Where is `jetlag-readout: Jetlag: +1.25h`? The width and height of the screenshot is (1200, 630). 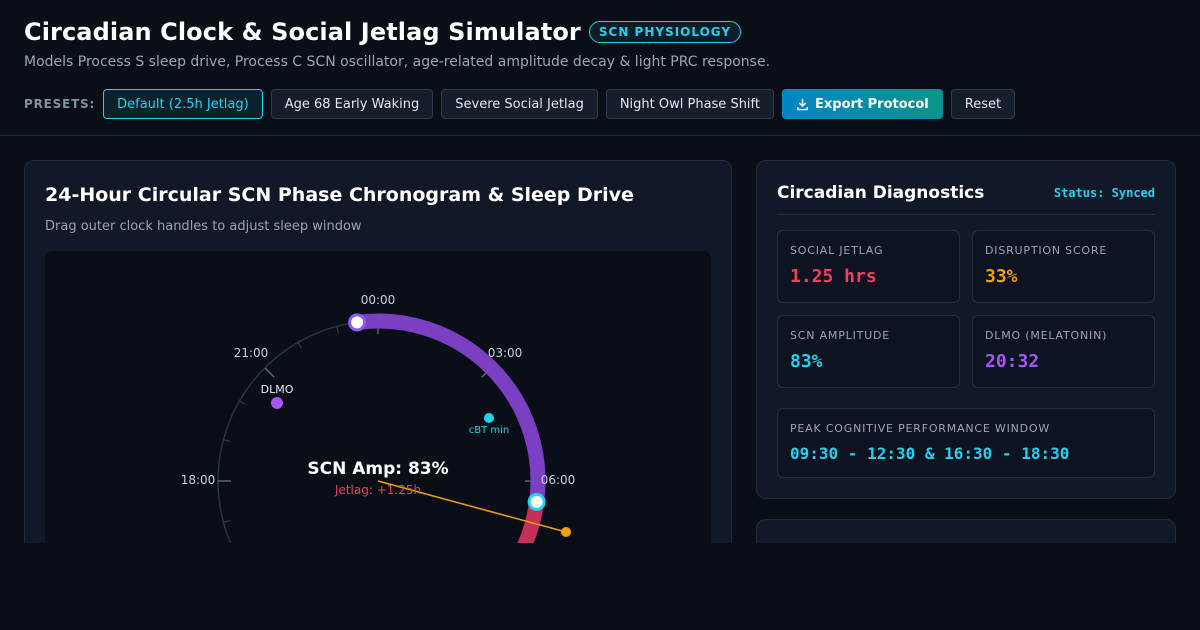
jetlag-readout: Jetlag: +1.25h is located at coordinates (377, 490).